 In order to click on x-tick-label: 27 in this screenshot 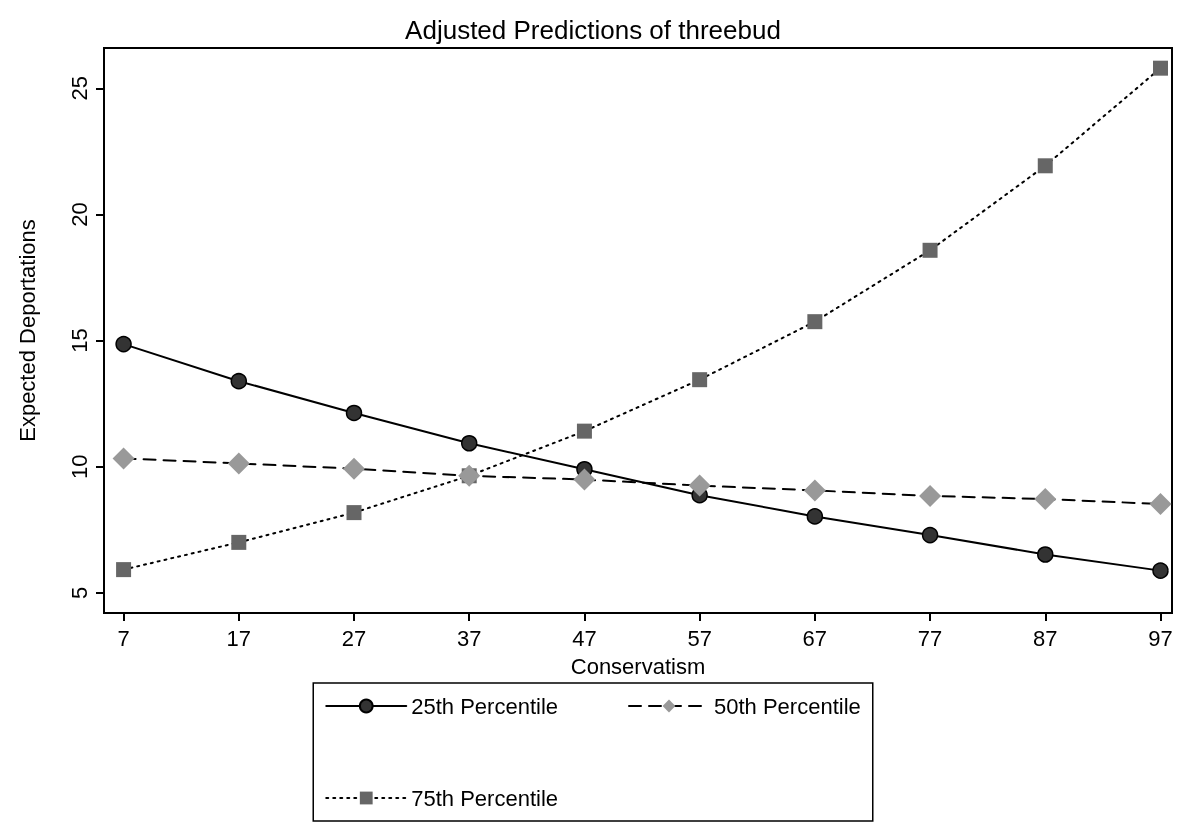, I will do `click(354, 638)`.